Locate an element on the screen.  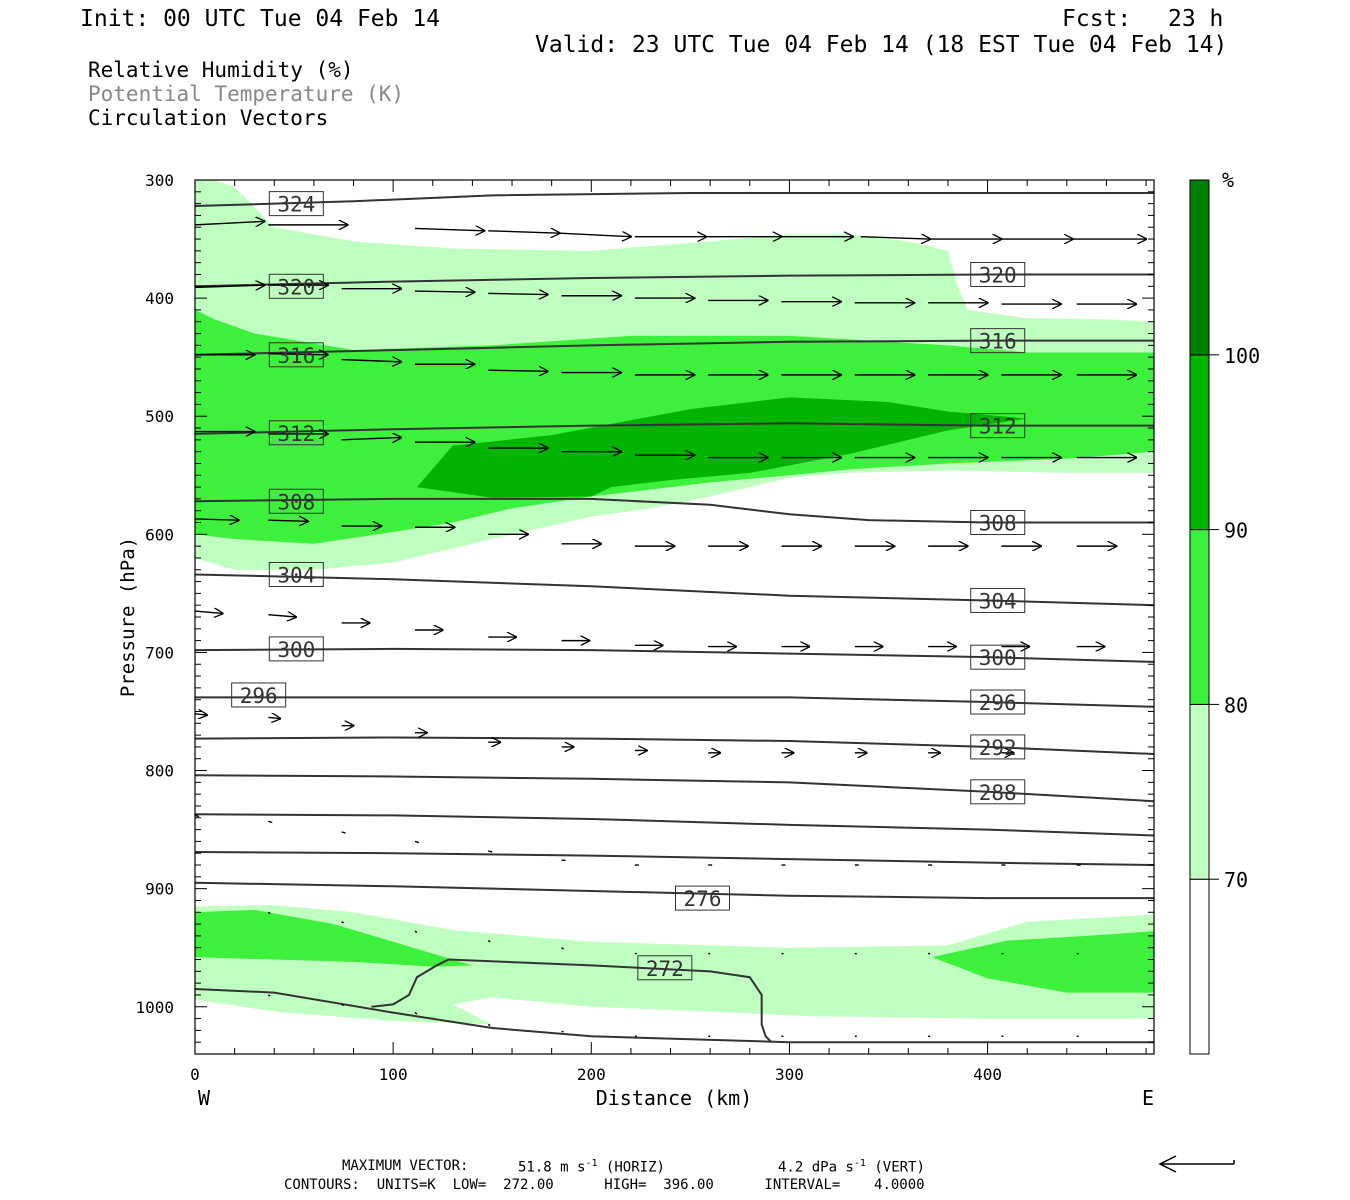
theta-label-312-a3: 312 is located at coordinates (296, 433).